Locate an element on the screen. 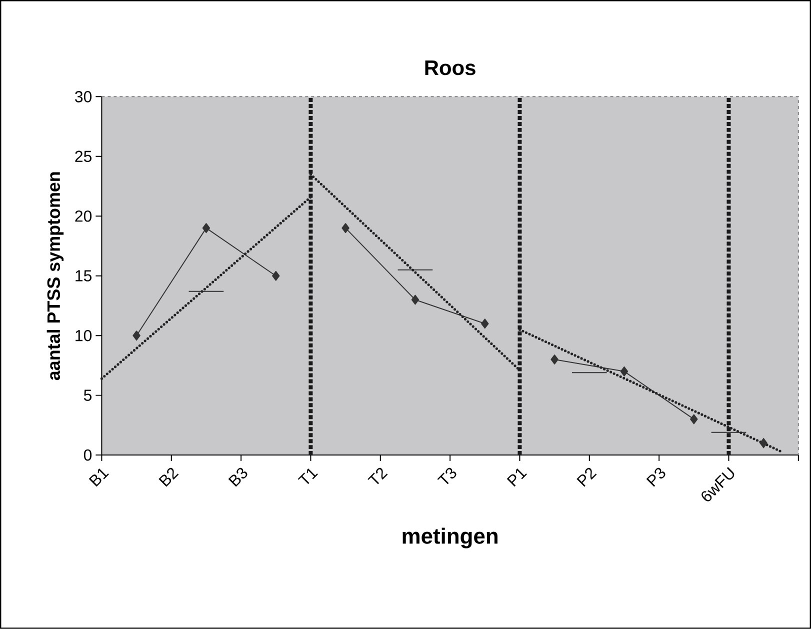 This screenshot has width=811, height=629. x-tick-label: B1 is located at coordinates (98, 477).